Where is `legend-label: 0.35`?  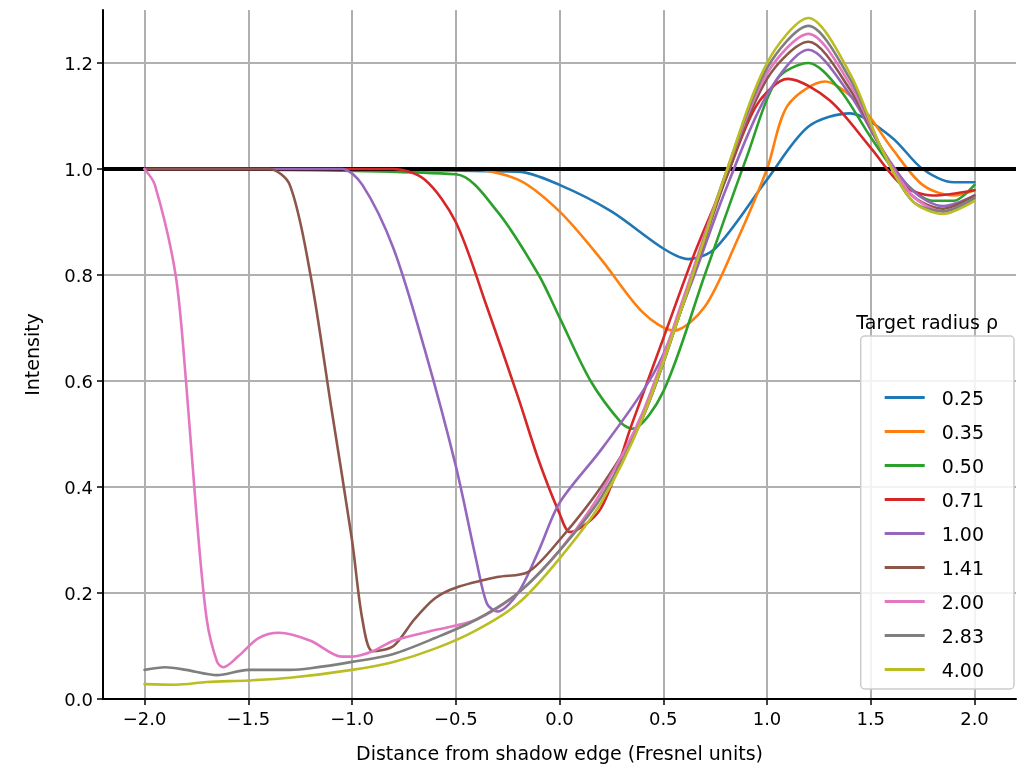 legend-label: 0.35 is located at coordinates (963, 431).